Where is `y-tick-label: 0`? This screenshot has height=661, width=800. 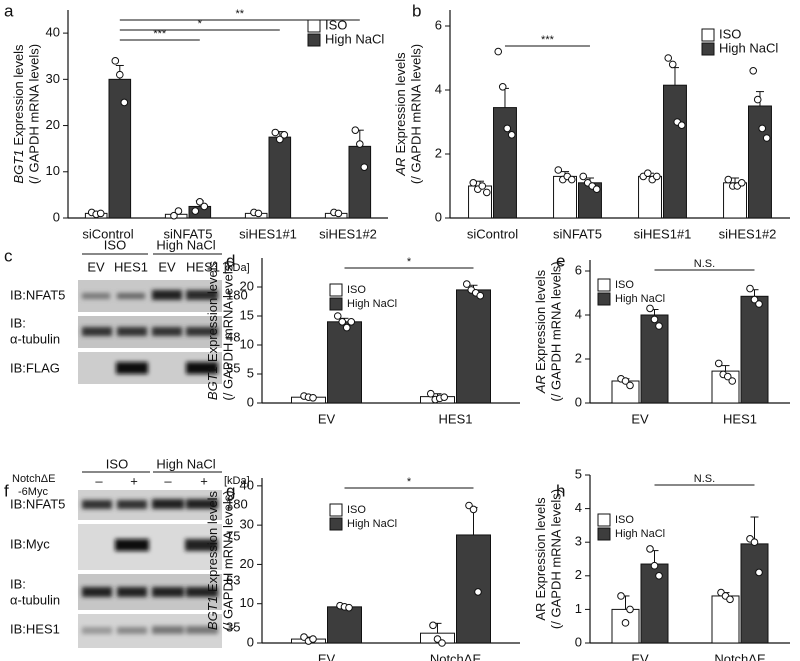
y-tick-label: 0 is located at coordinates (250, 401).